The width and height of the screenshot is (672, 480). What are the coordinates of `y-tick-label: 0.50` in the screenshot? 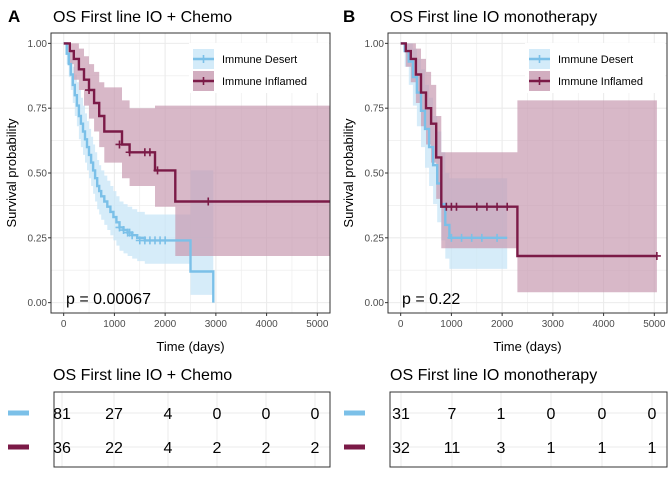 It's located at (375, 174).